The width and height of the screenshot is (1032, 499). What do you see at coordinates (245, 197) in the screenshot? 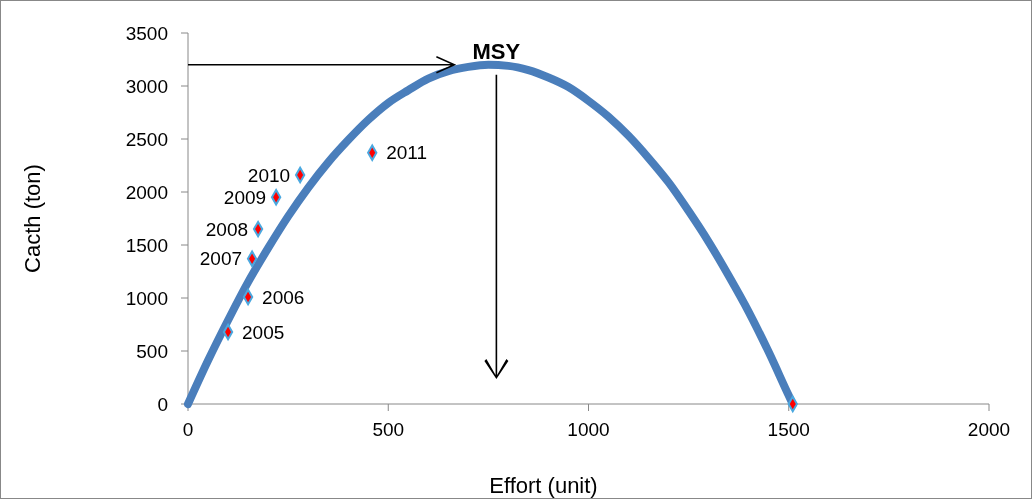
I see `annotation: 2009` at bounding box center [245, 197].